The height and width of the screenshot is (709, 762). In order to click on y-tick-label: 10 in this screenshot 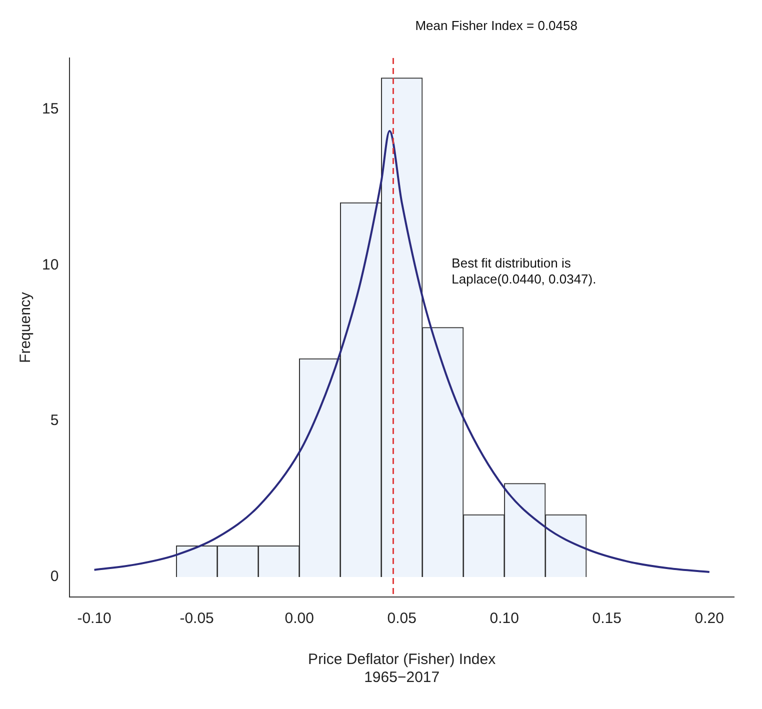, I will do `click(50, 265)`.